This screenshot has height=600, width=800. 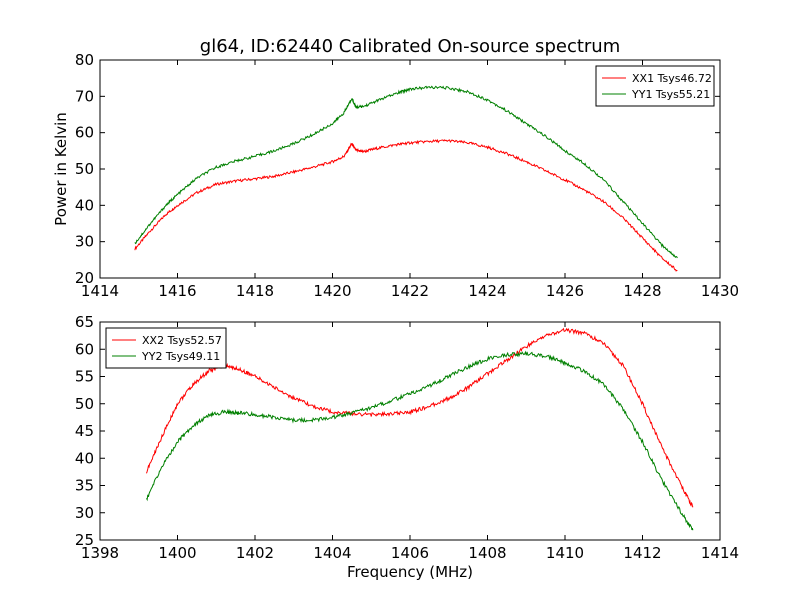 What do you see at coordinates (100, 291) in the screenshot?
I see `panel-1-xtick-label: 1414` at bounding box center [100, 291].